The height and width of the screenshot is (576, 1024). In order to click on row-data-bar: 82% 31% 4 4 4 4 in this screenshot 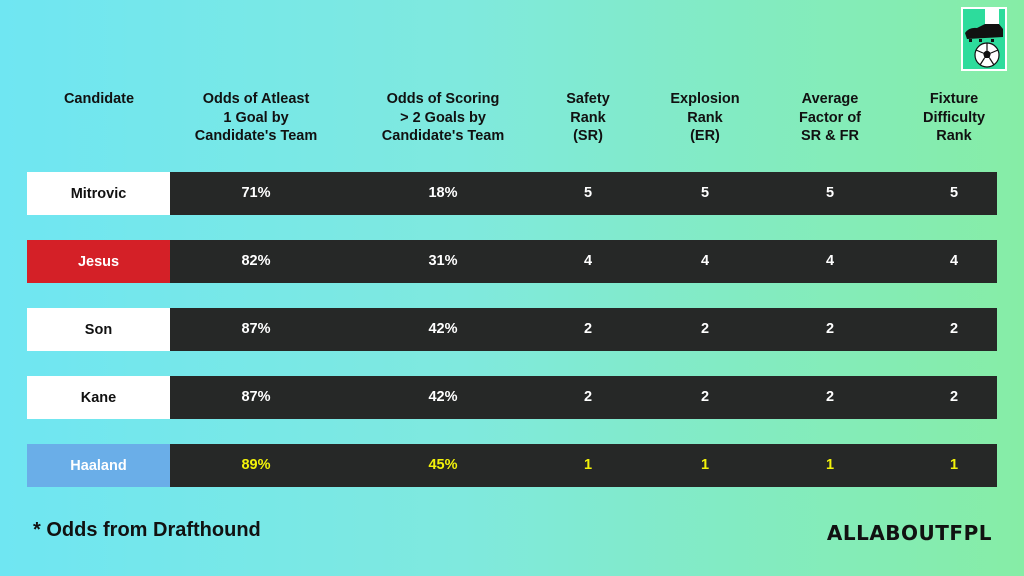, I will do `click(583, 261)`.